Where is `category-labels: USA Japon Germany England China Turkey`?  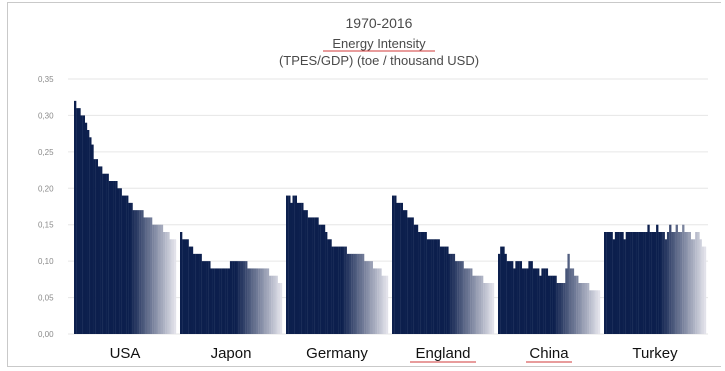 category-labels: USA Japon Germany England China Turkey is located at coordinates (394, 354).